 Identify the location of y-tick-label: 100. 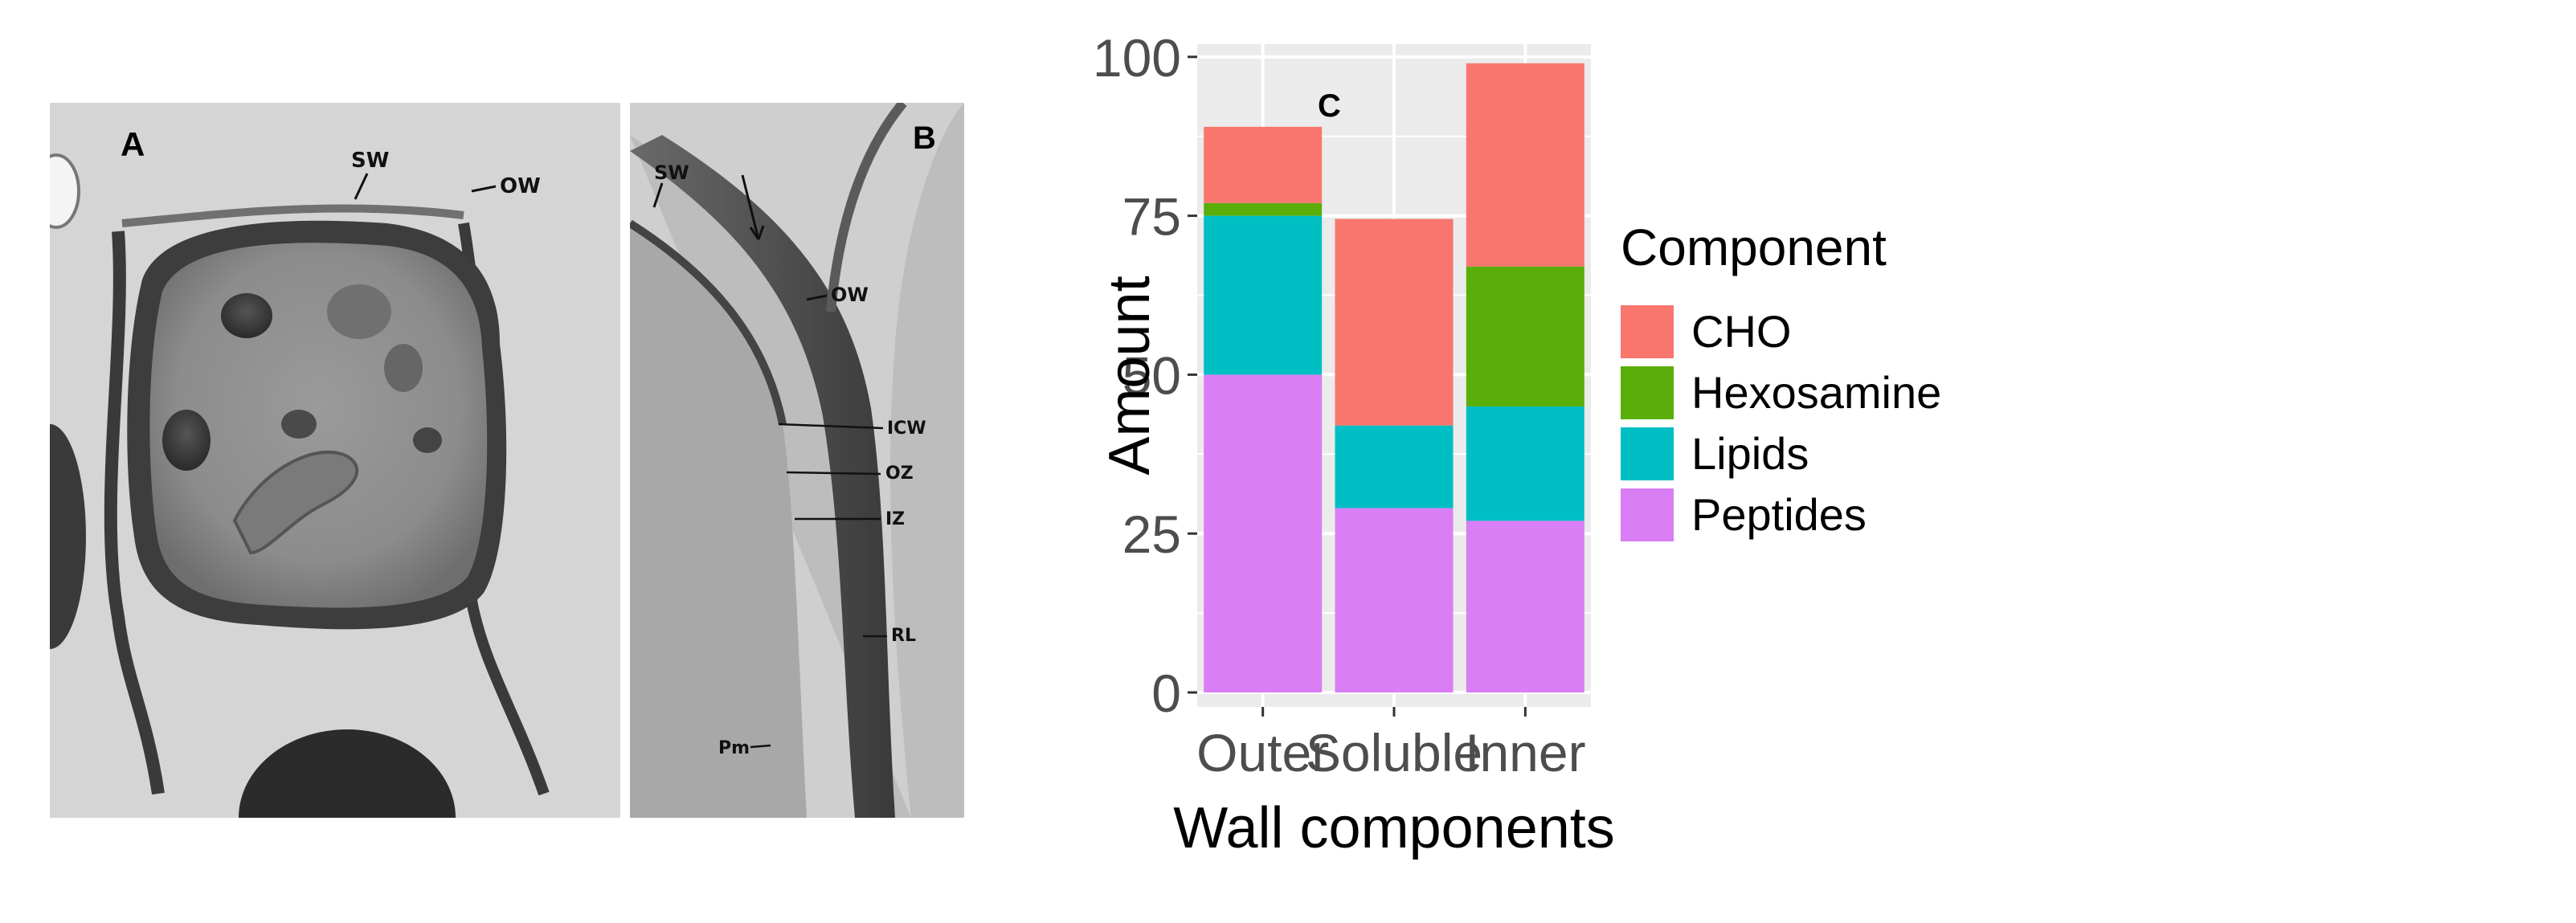
(1137, 58).